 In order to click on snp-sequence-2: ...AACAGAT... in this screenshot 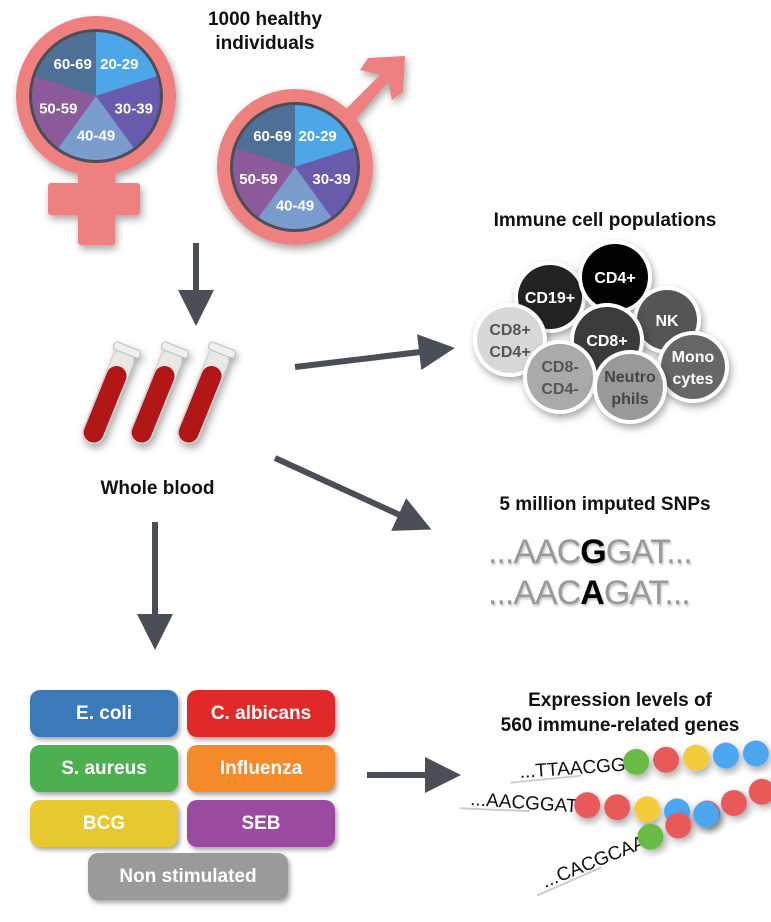, I will do `click(589, 593)`.